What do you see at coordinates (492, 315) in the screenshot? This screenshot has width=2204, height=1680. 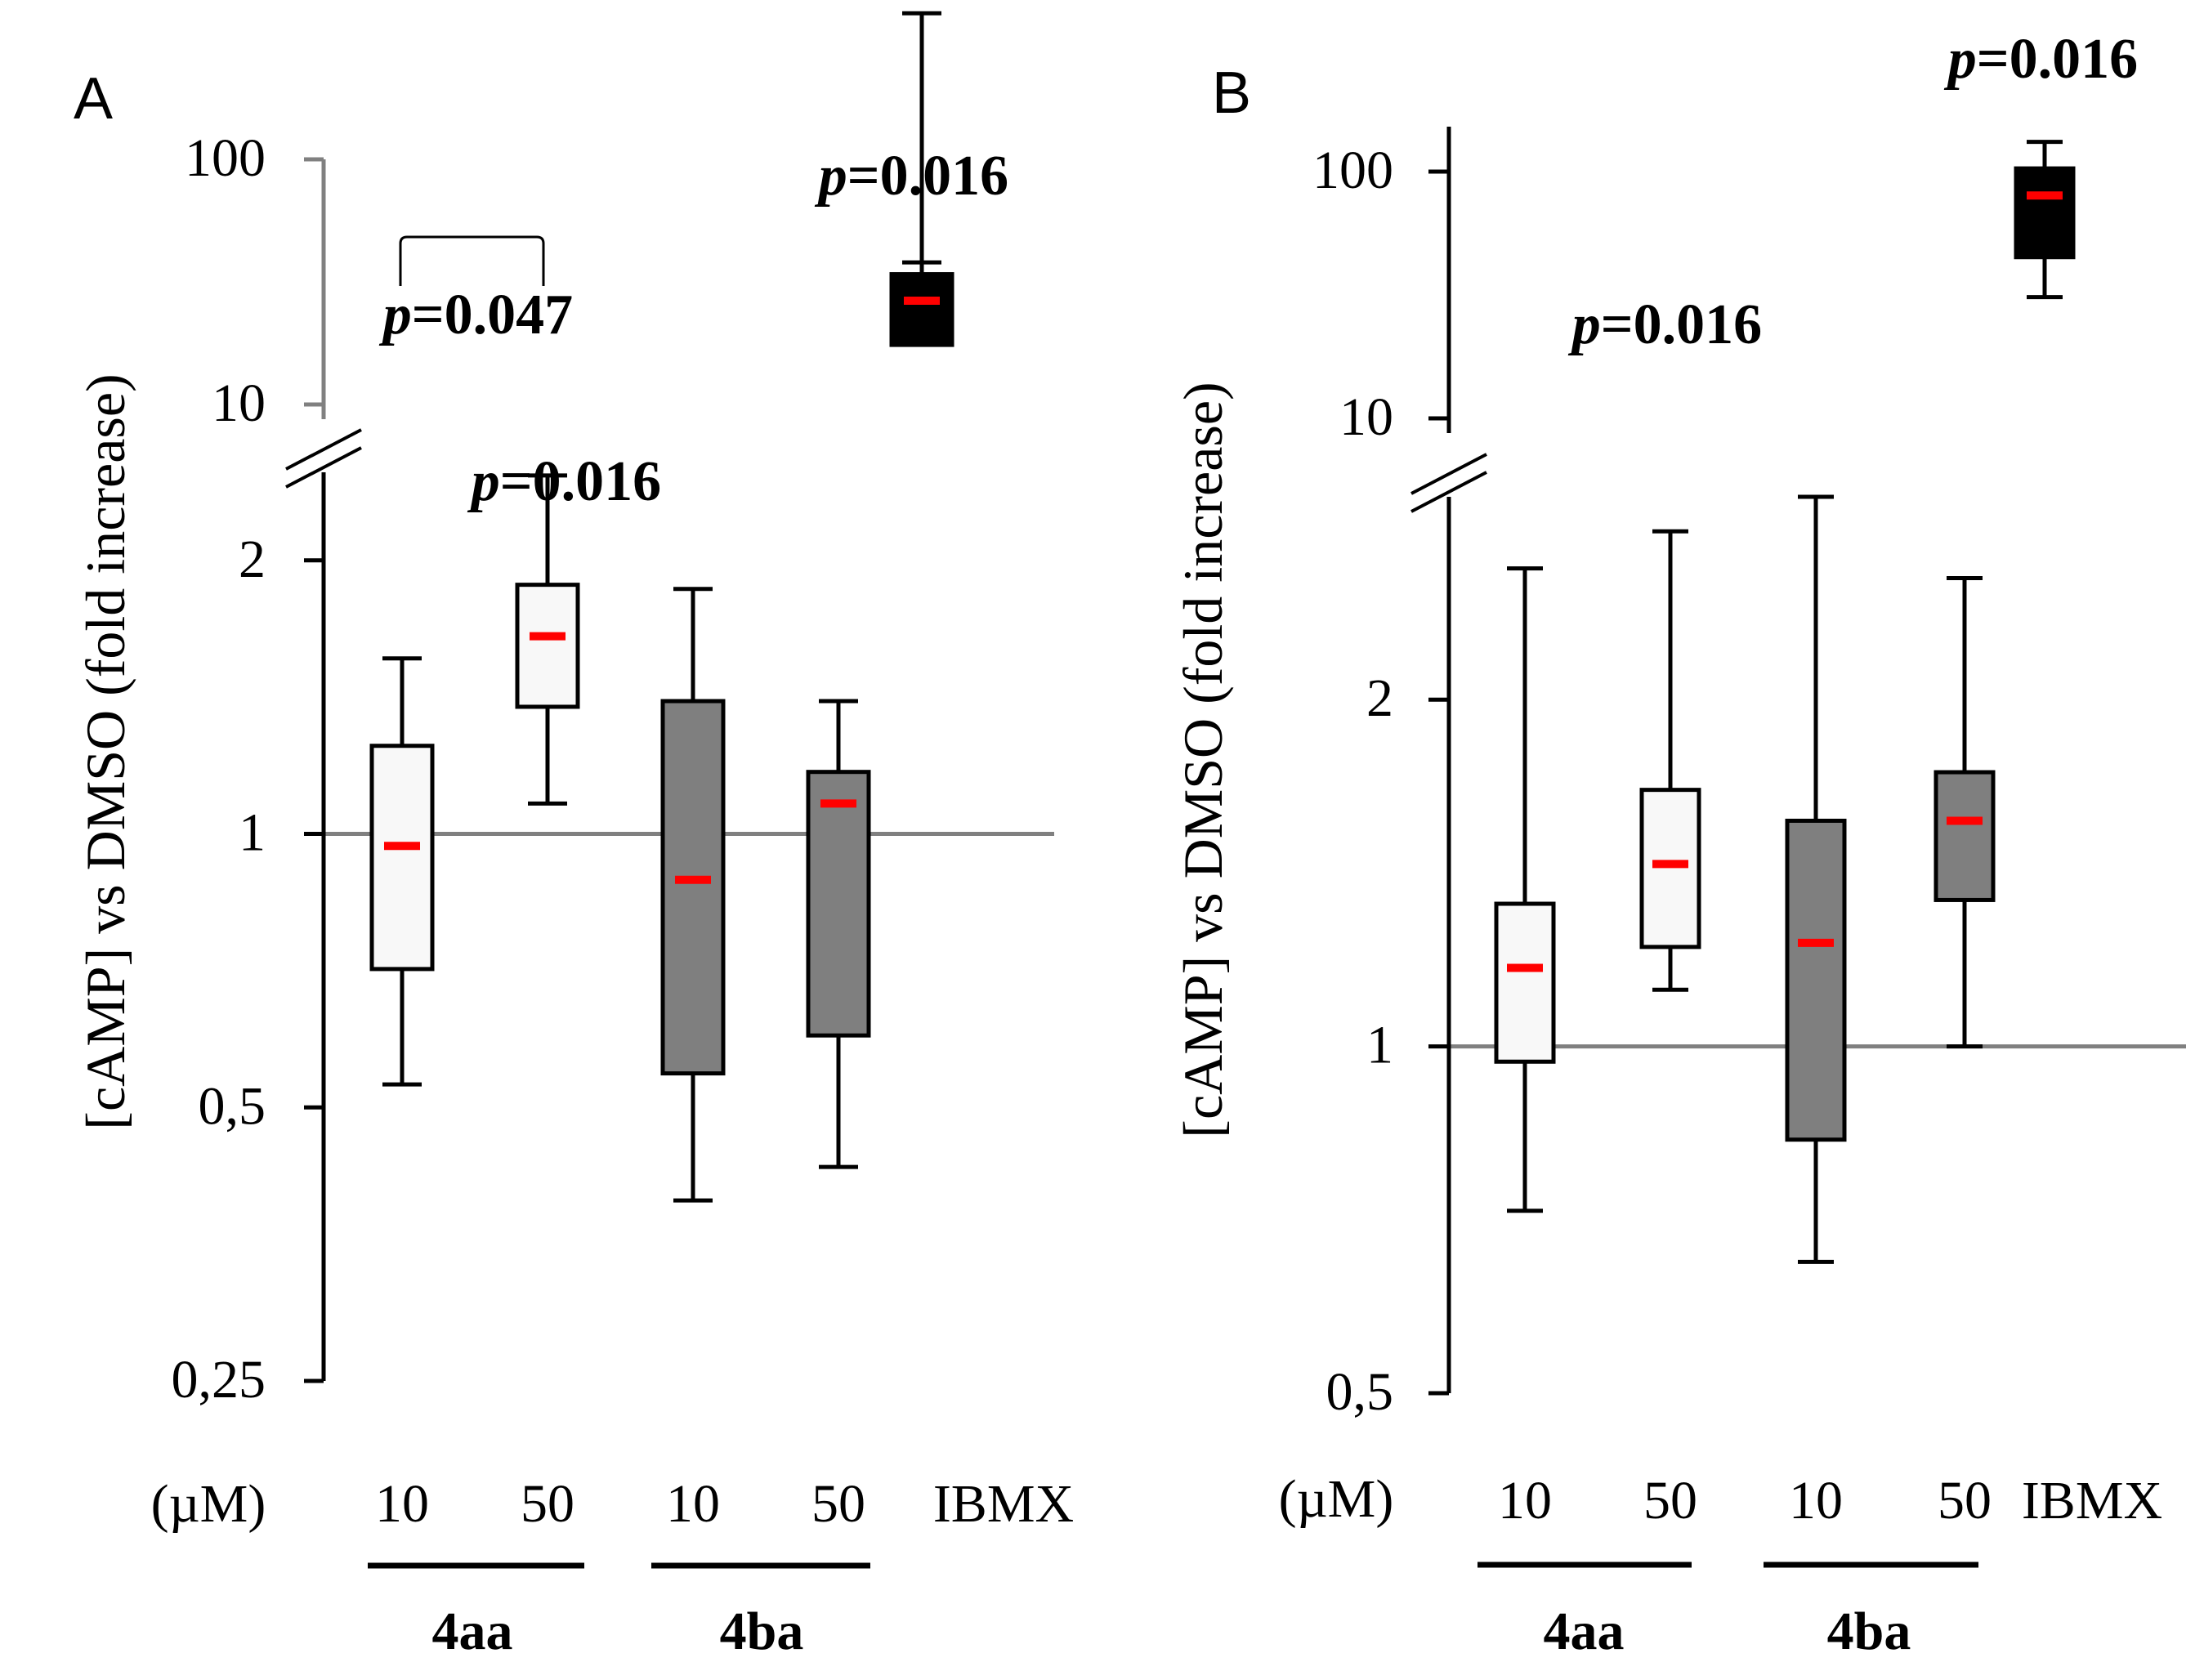 I see `p-value-text: =0.047` at bounding box center [492, 315].